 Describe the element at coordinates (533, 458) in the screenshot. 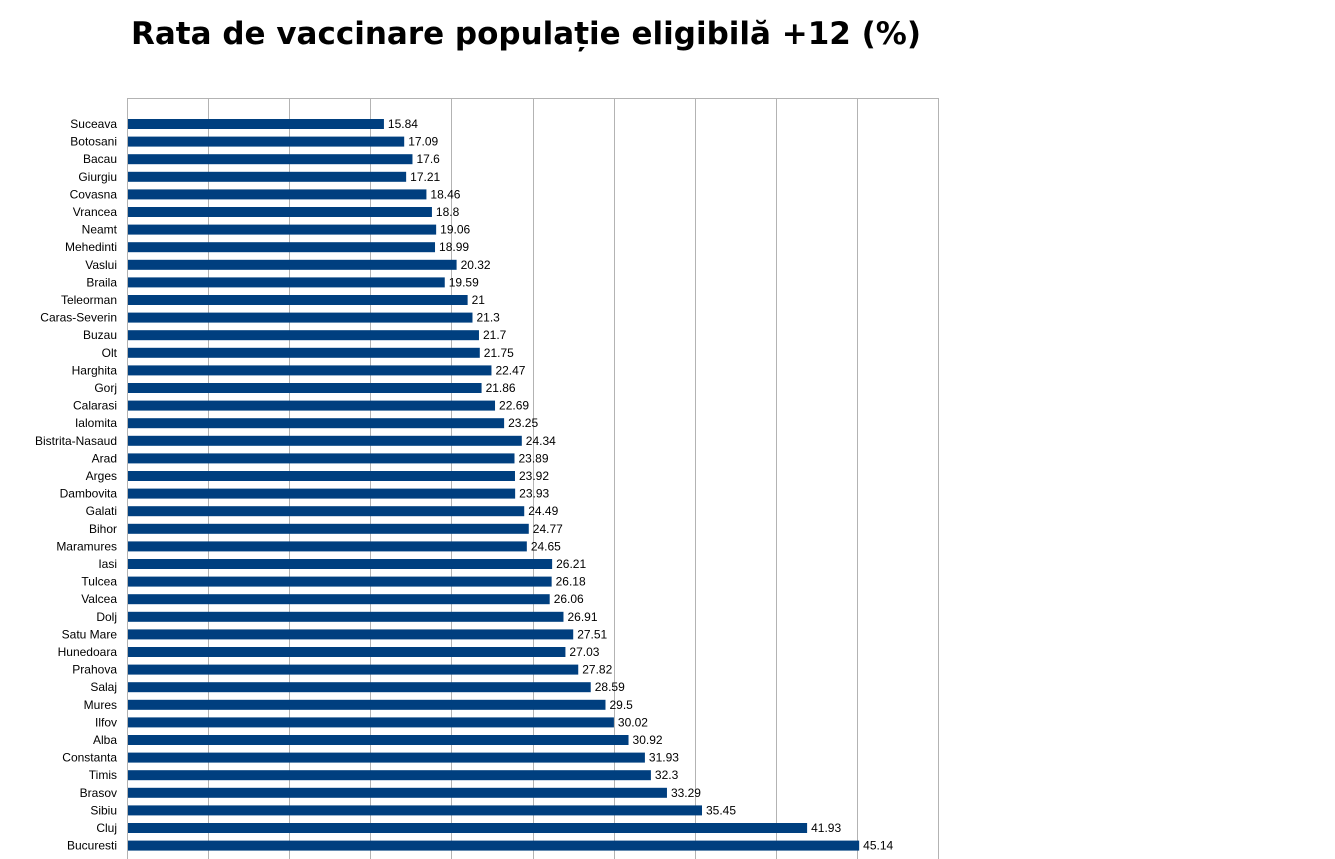

I see `value-label: 23.89` at that location.